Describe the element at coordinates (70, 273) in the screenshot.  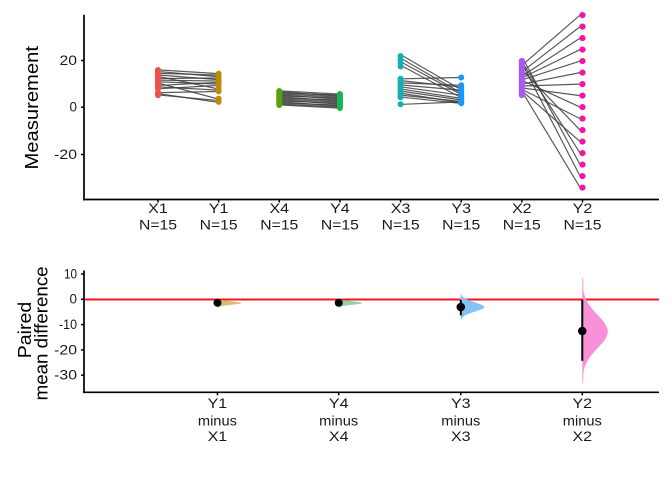
I see `svg-text: 10` at that location.